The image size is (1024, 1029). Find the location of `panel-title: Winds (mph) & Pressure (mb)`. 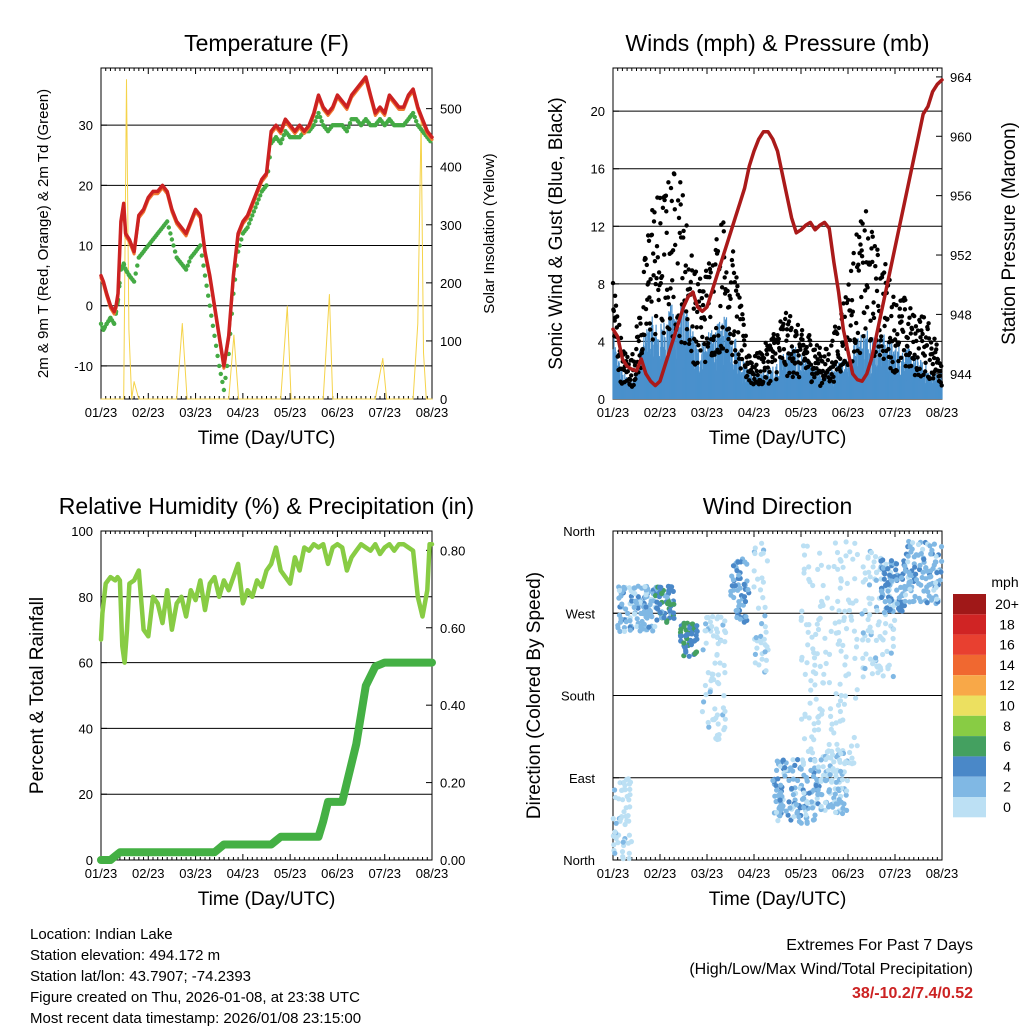

panel-title: Winds (mph) & Pressure (mb) is located at coordinates (777, 43).